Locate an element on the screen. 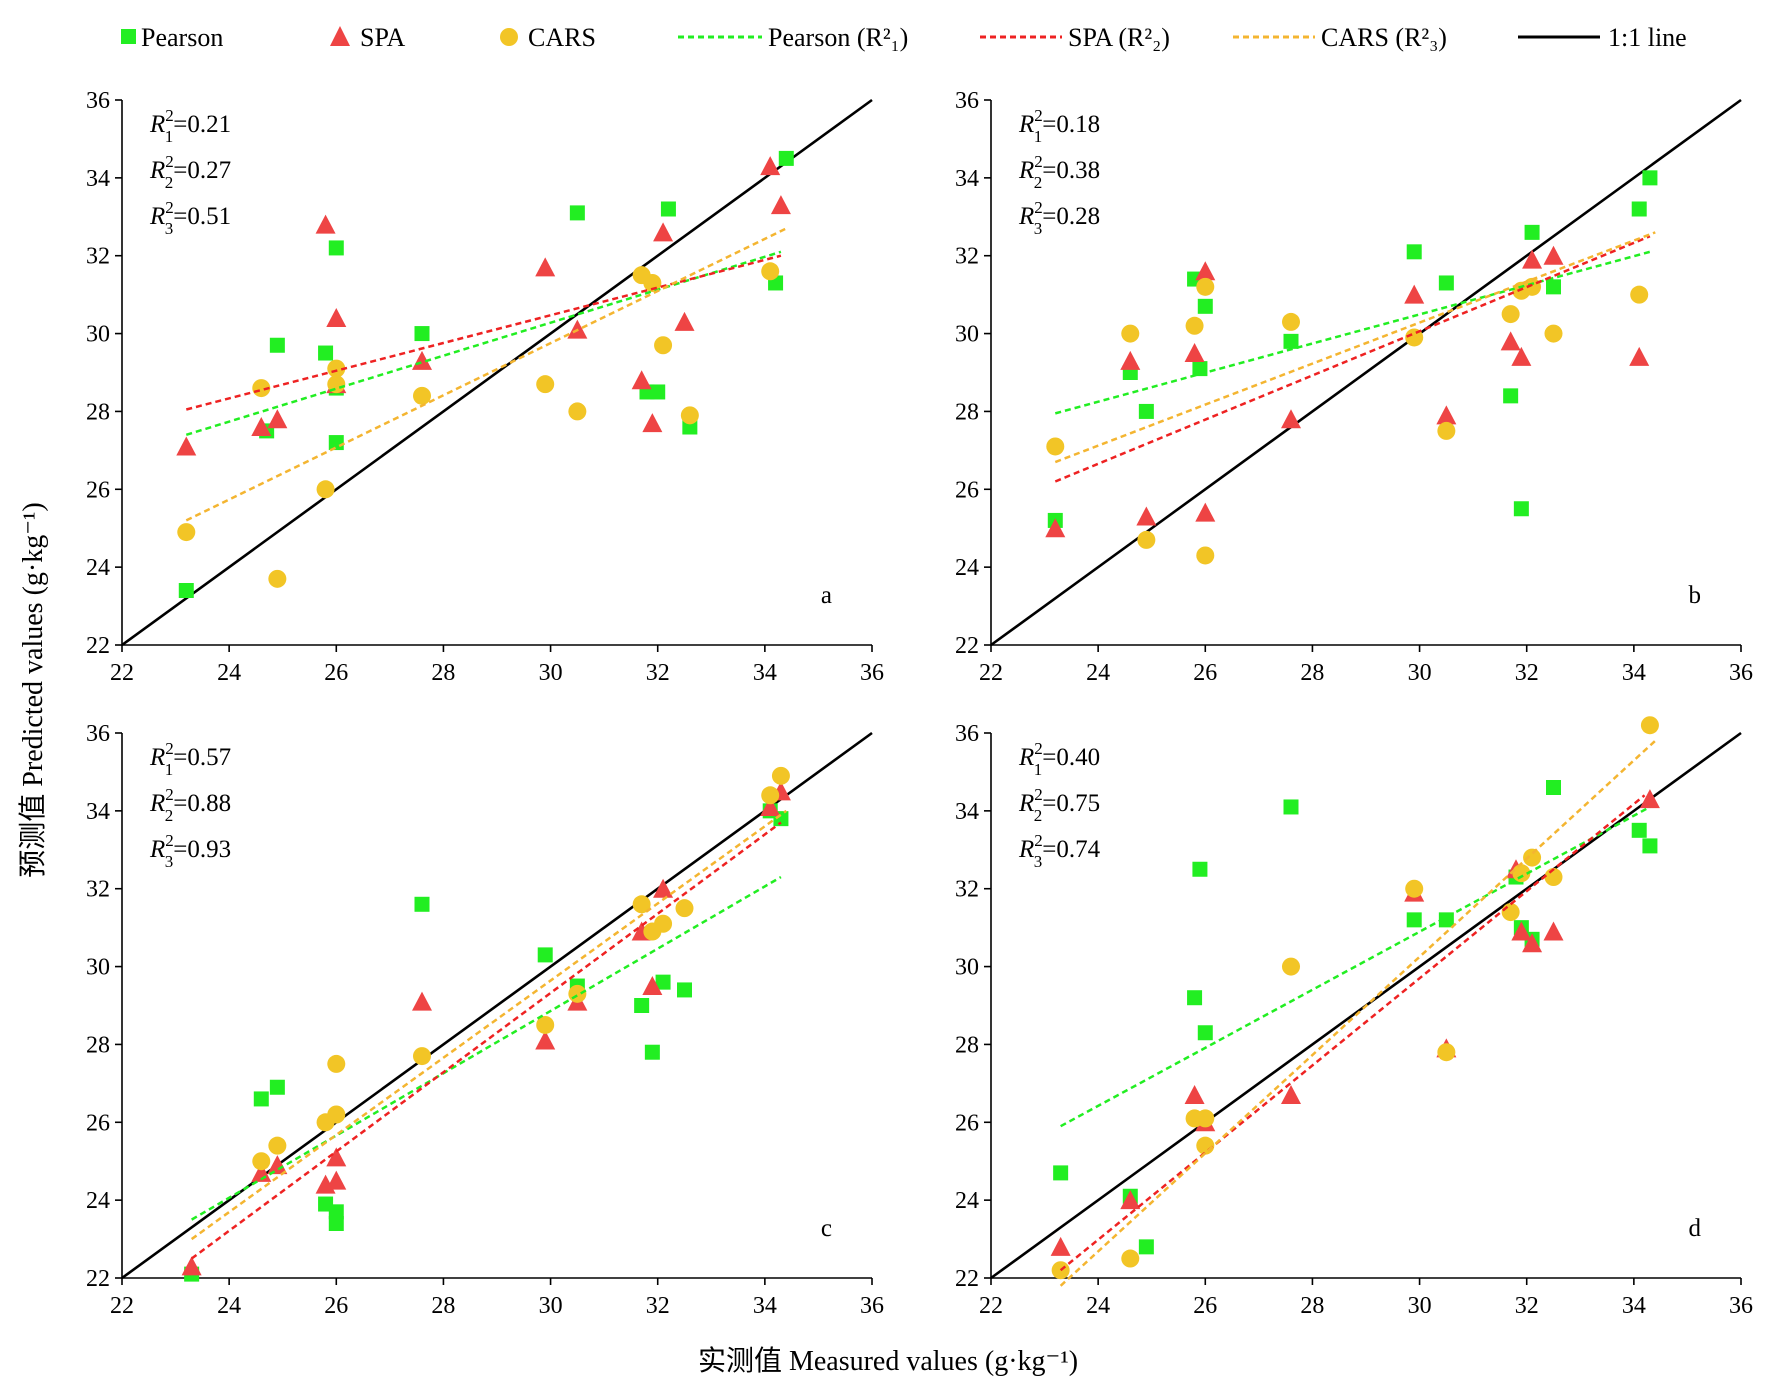 The height and width of the screenshot is (1389, 1777). x-tick-label: 26 is located at coordinates (1205, 673).